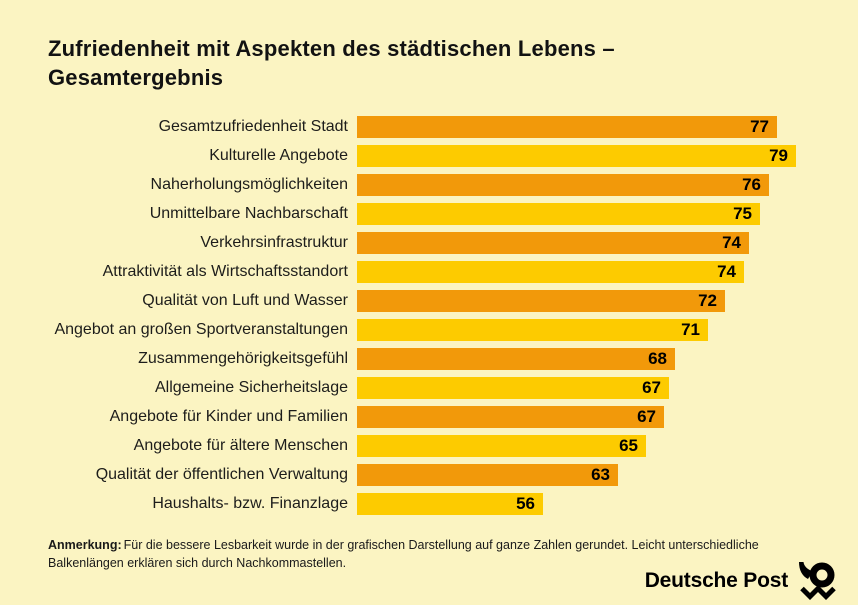  I want to click on chart-row: Zusammengehörigkeitsgefühl 68, so click(422, 359).